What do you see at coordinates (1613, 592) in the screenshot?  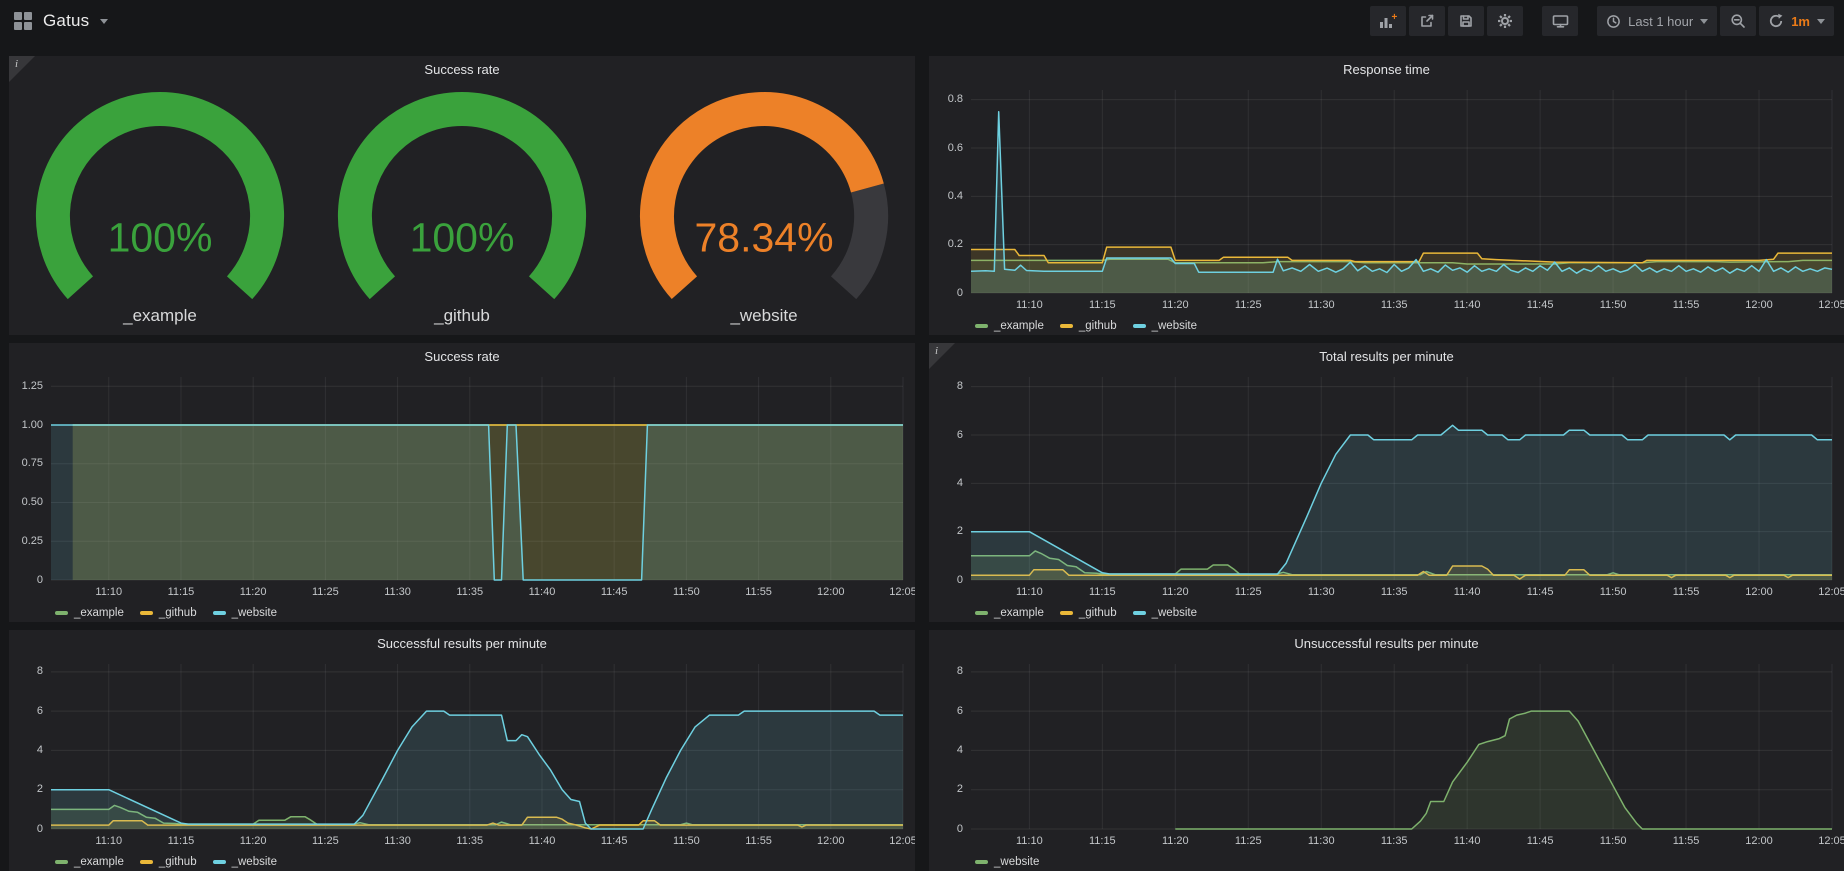 I see `x-axis-tick-label: 11:50` at bounding box center [1613, 592].